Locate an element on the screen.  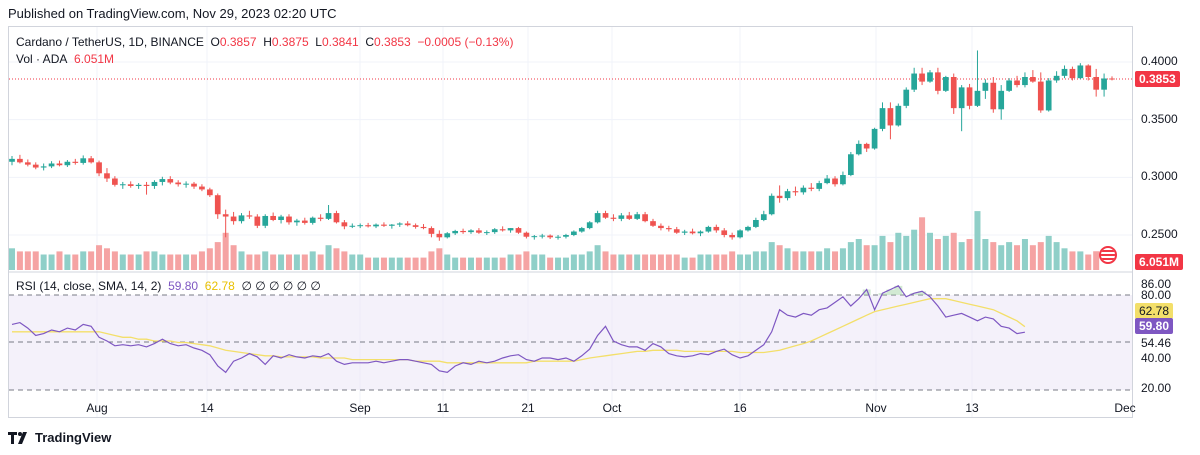
rsi-tick-label: 40.00 is located at coordinates (1156, 358).